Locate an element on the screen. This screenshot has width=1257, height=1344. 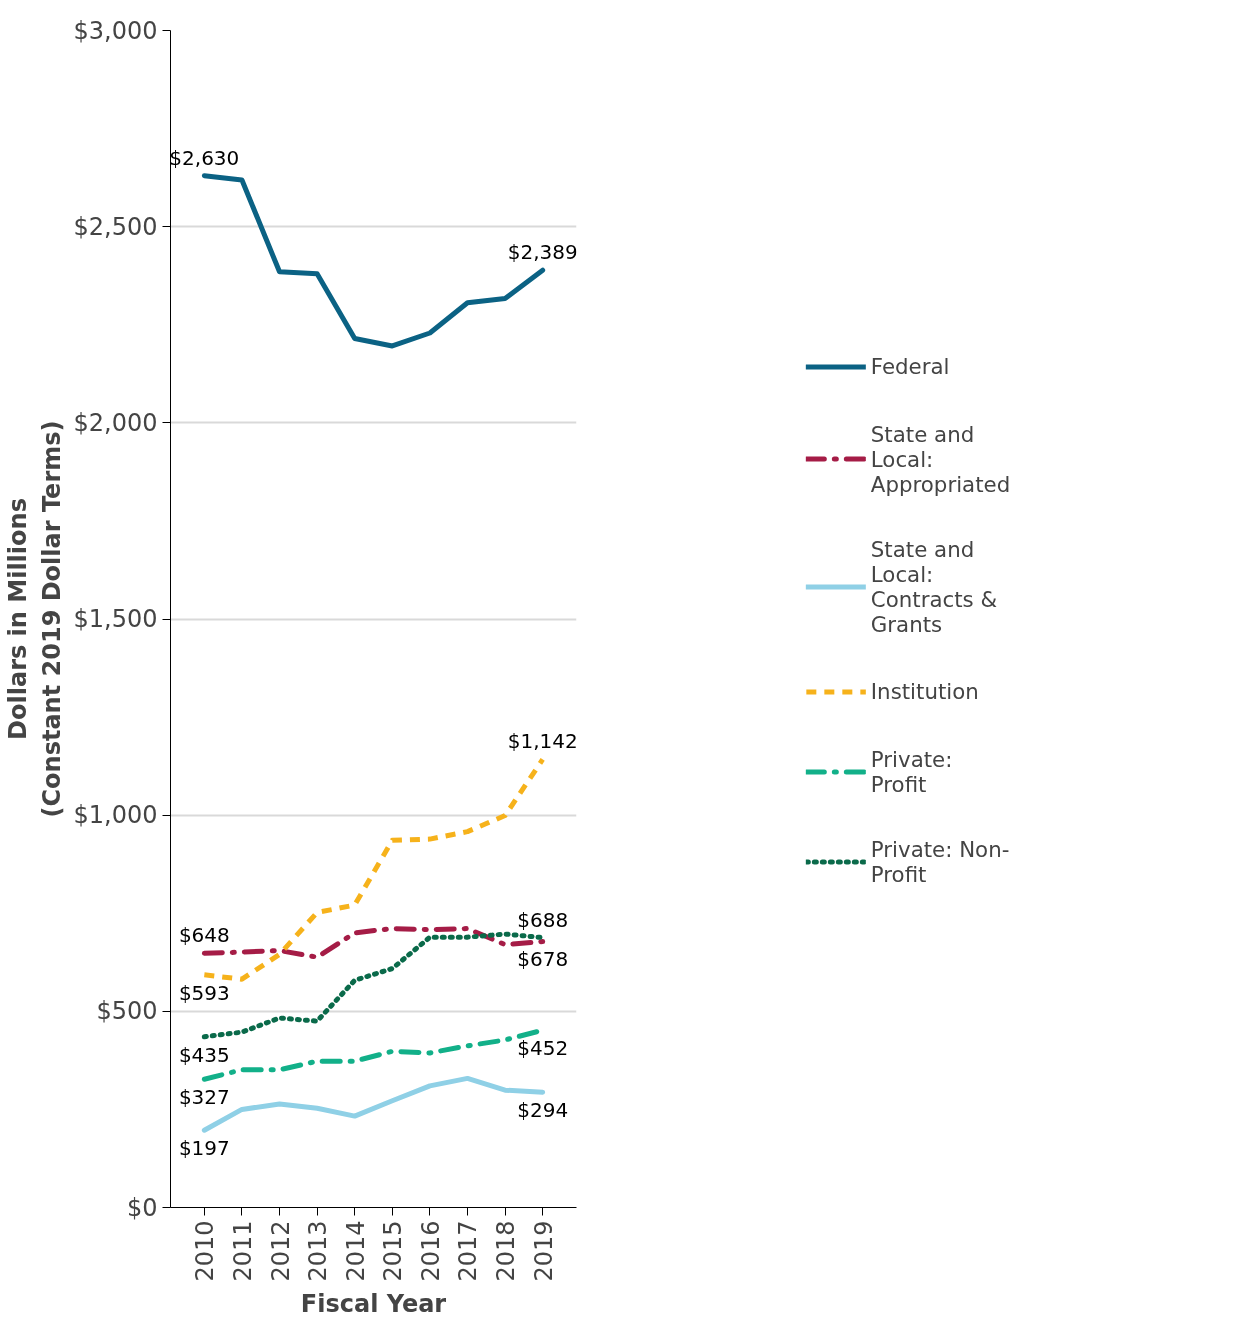
data-label: $678 is located at coordinates (543, 959).